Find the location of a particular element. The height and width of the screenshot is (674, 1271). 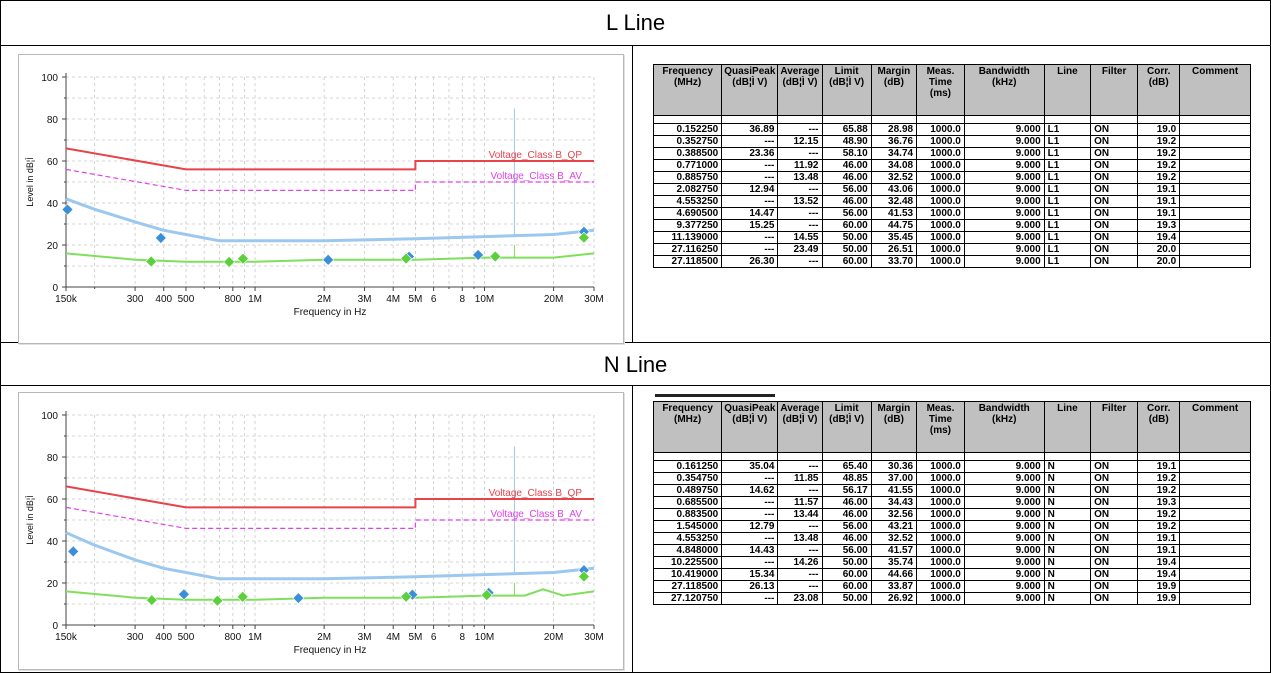

x-tick-label: 800 is located at coordinates (232, 637).